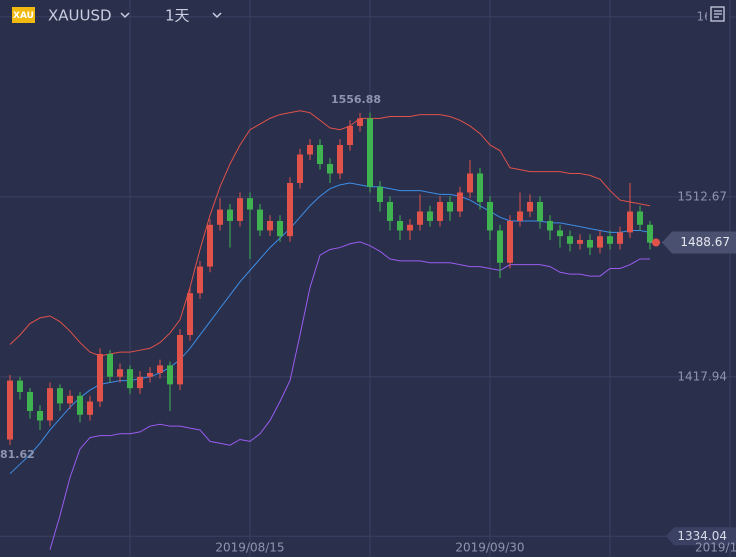 The image size is (736, 557). Describe the element at coordinates (217, 15) in the screenshot. I see `interval-chevron` at that location.